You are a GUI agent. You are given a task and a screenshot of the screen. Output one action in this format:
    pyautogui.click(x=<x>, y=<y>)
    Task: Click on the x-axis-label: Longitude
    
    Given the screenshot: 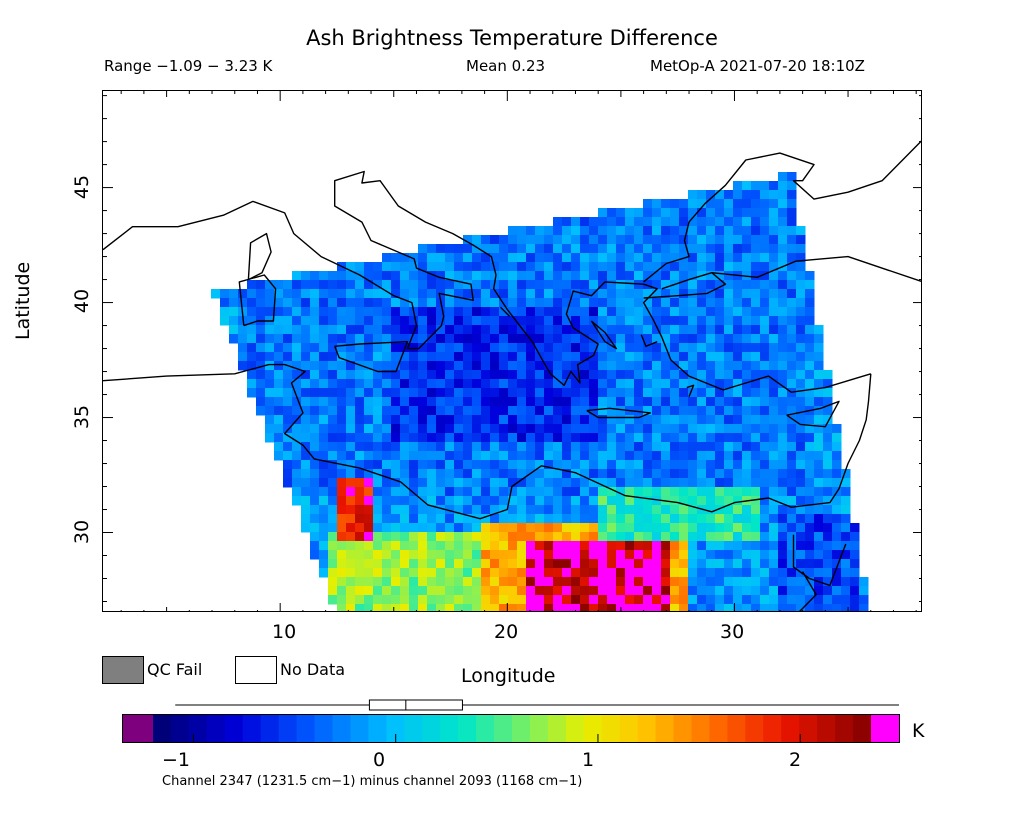 What is the action you would take?
    pyautogui.click(x=508, y=676)
    